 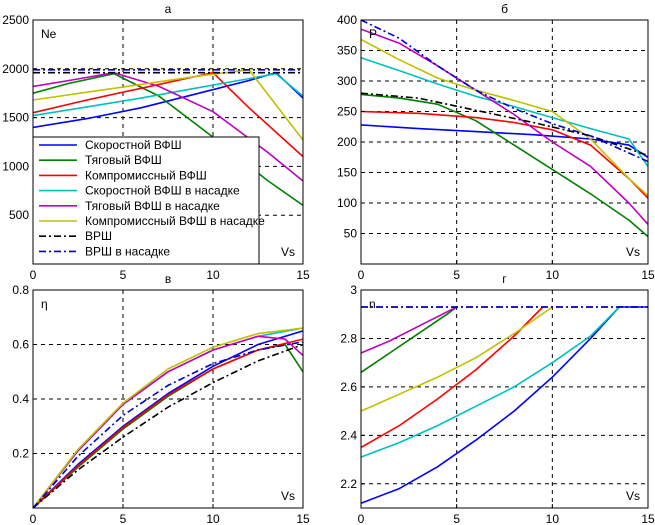 I want to click on y-tick-label: 150, so click(x=347, y=173).